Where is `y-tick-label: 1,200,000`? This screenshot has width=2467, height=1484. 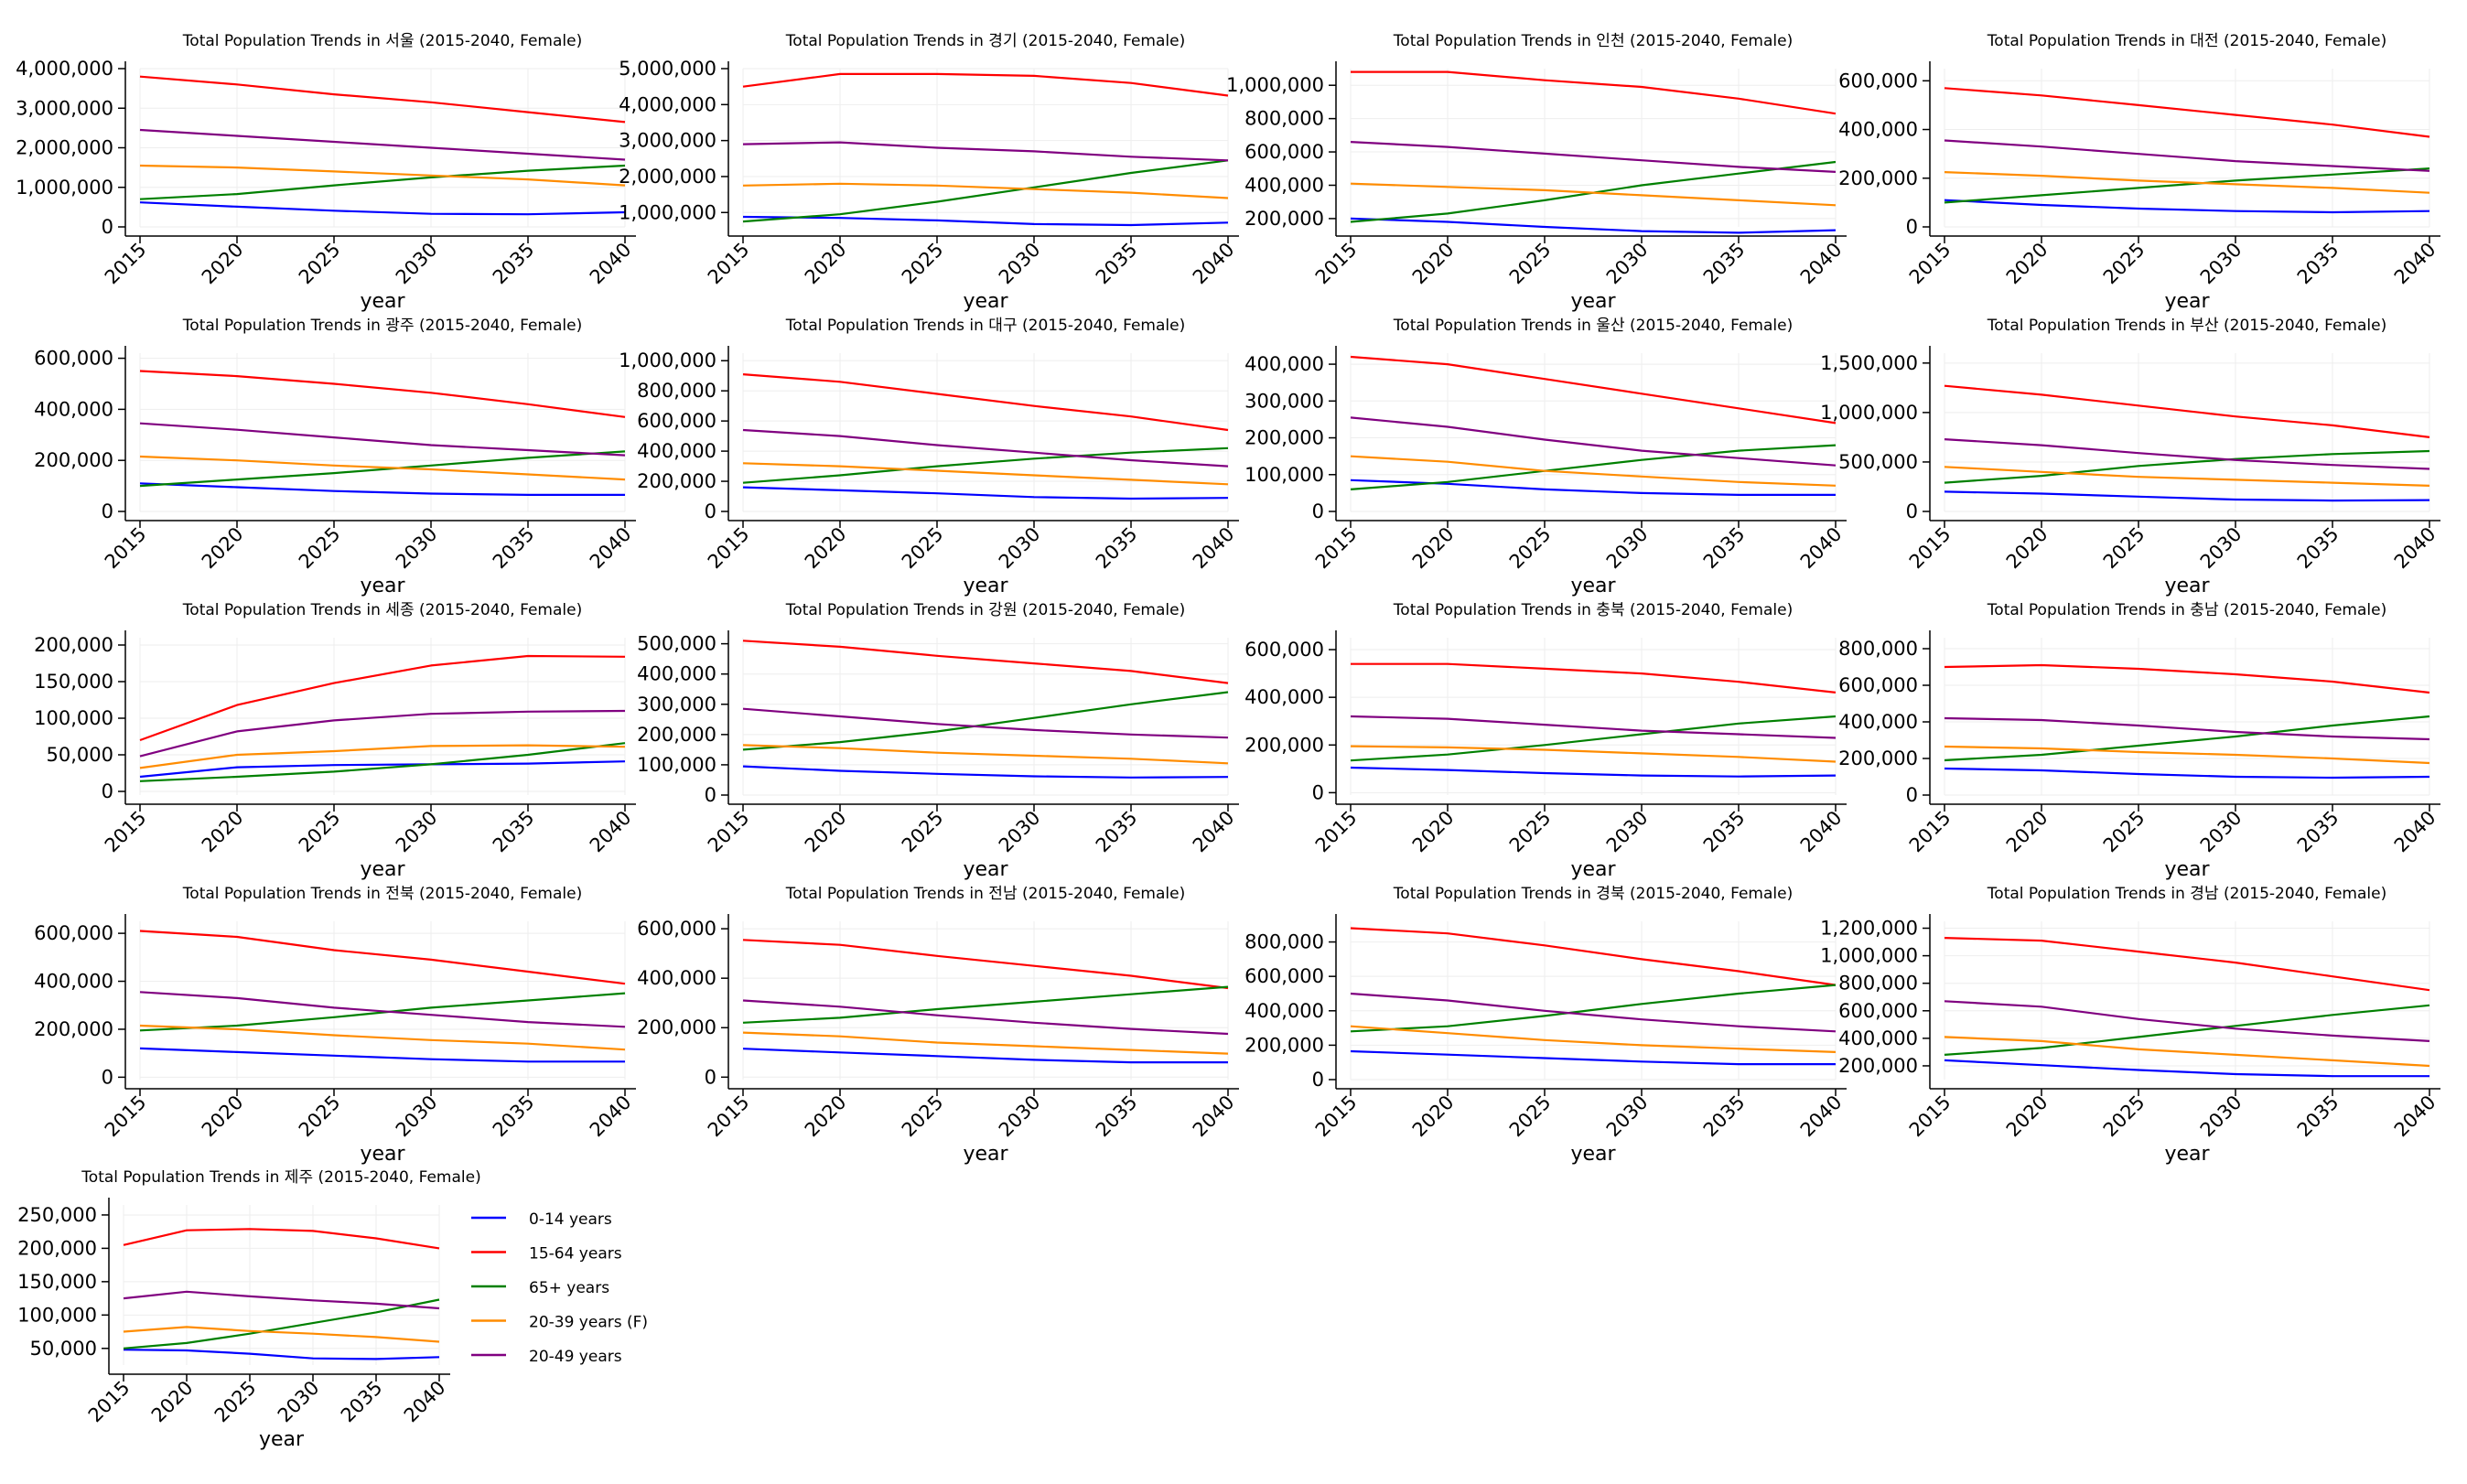 y-tick-label: 1,200,000 is located at coordinates (1869, 929).